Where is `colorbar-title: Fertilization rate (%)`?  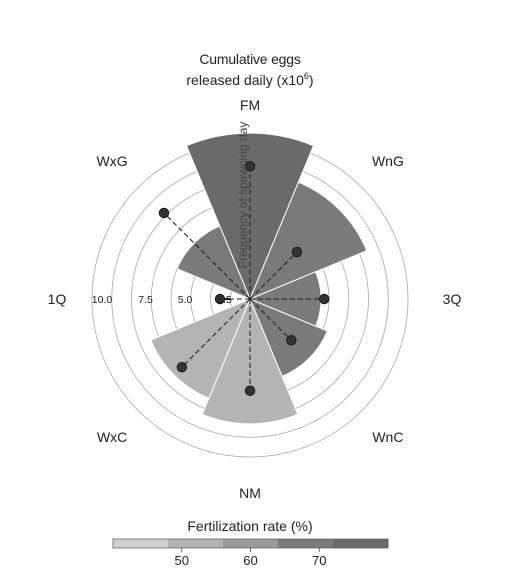 colorbar-title: Fertilization rate (%) is located at coordinates (250, 526).